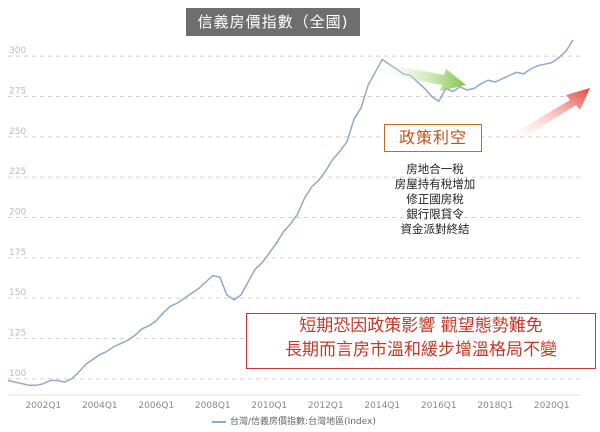 The width and height of the screenshot is (600, 432). I want to click on summary-line-2: 長期而言房市溫和緩步增溫格局不變, so click(421, 350).